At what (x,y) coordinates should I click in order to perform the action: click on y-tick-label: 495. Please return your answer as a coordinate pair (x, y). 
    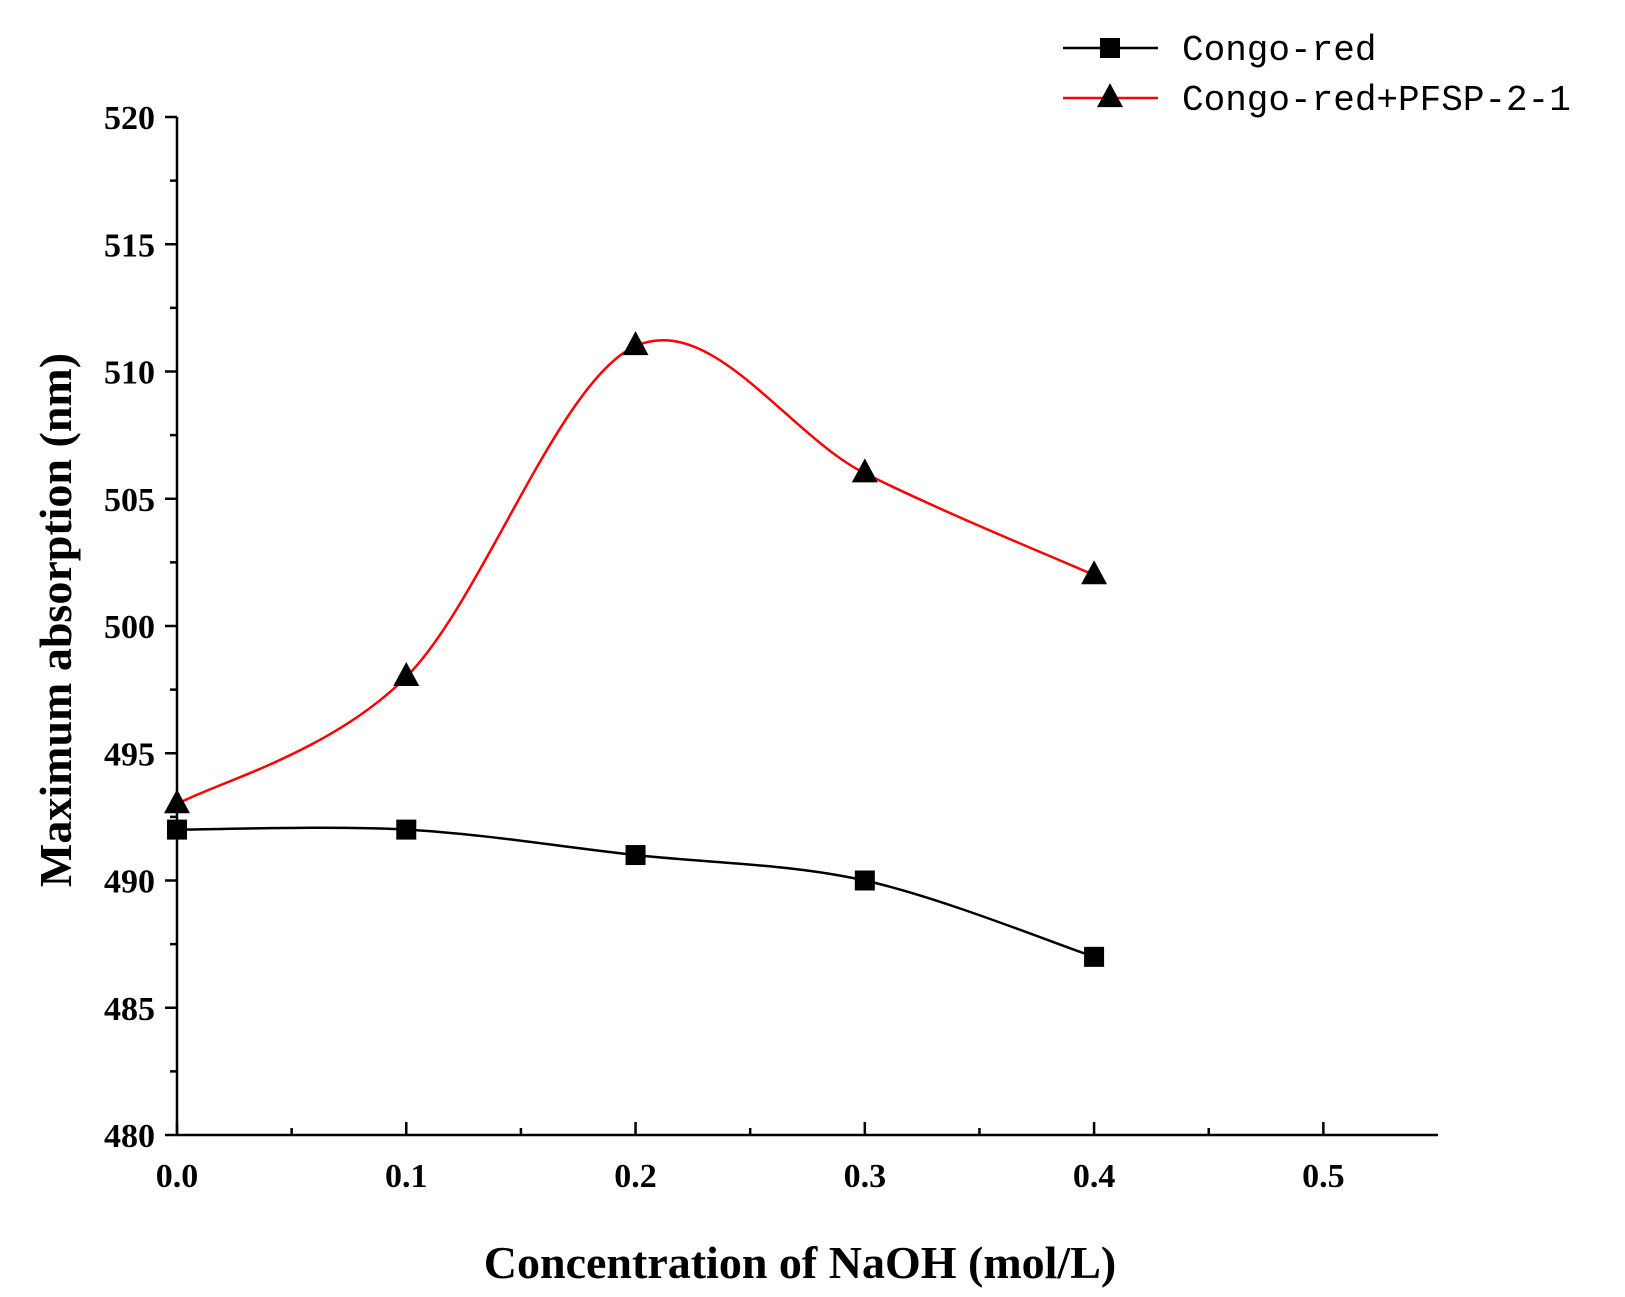
    Looking at the image, I should click on (129, 754).